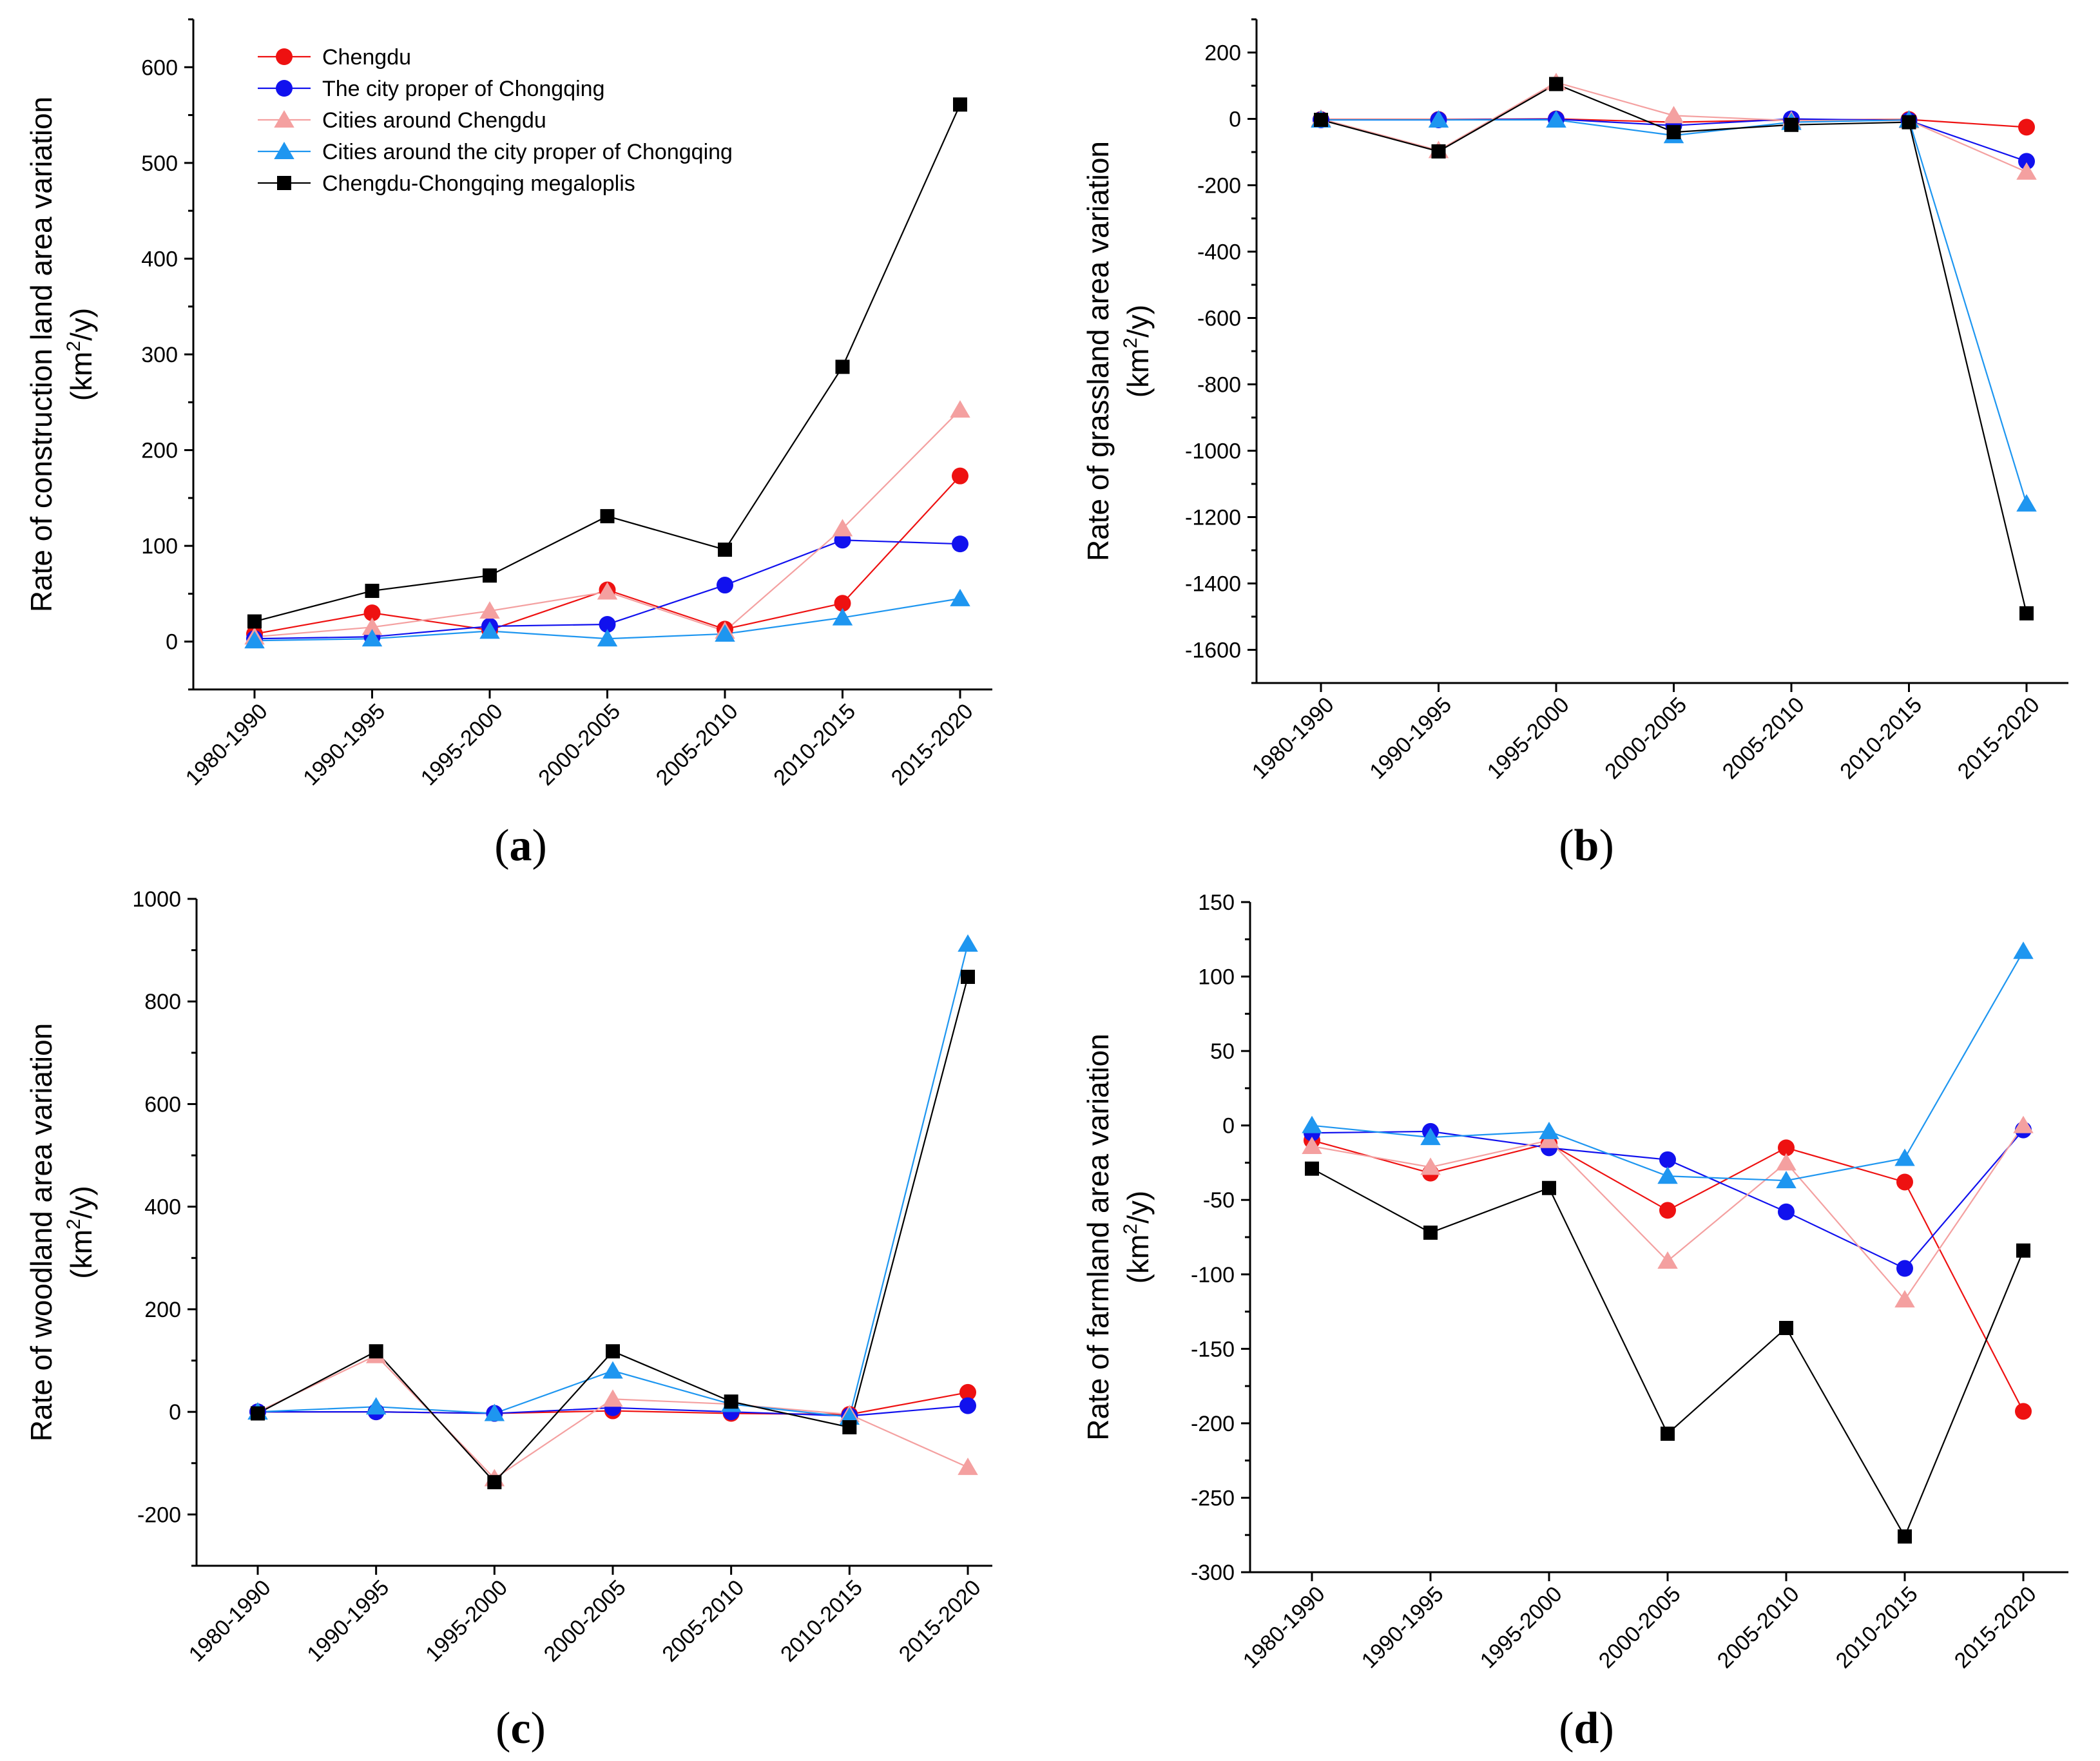  What do you see at coordinates (159, 259) in the screenshot?
I see `y-tick-label: 400` at bounding box center [159, 259].